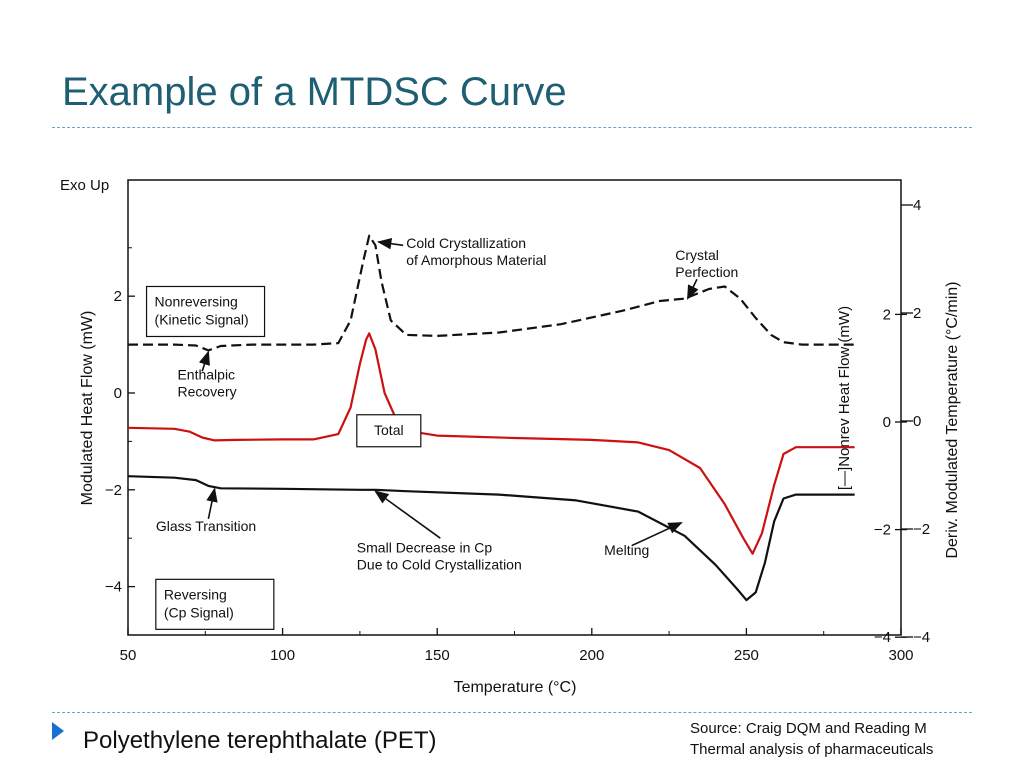  I want to click on y-right-inner-tick-label: 2, so click(887, 314).